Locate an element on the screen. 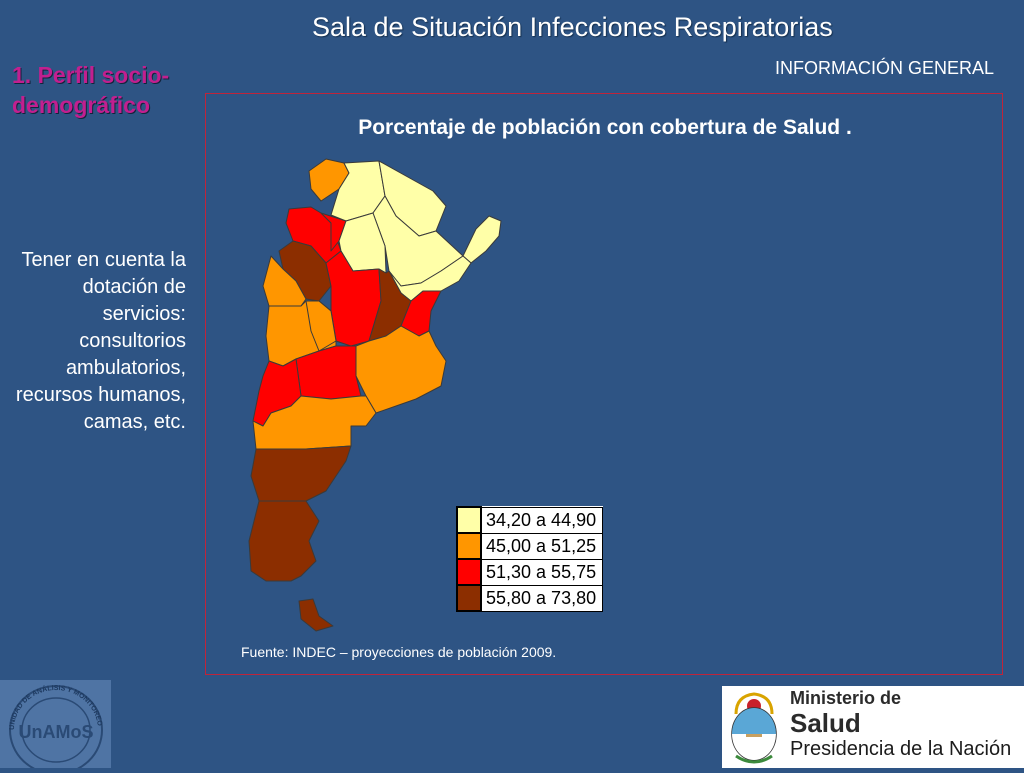 The width and height of the screenshot is (1024, 773). province-rio-negro is located at coordinates (314, 422).